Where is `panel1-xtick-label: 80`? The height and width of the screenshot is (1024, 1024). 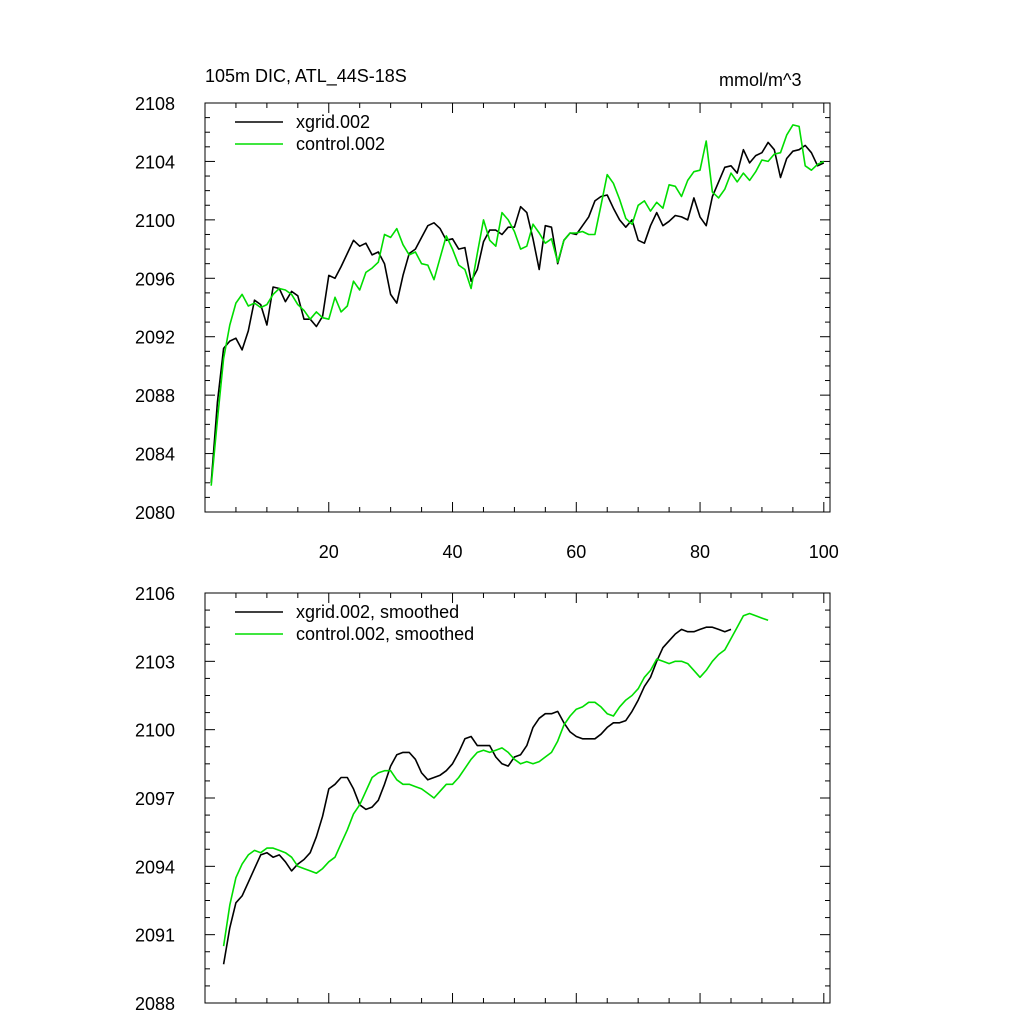
panel1-xtick-label: 80 is located at coordinates (700, 552).